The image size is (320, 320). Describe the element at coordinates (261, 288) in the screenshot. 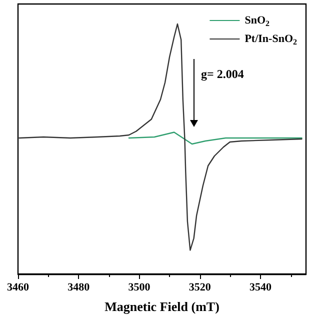

I see `x-tick-label: 3540` at that location.